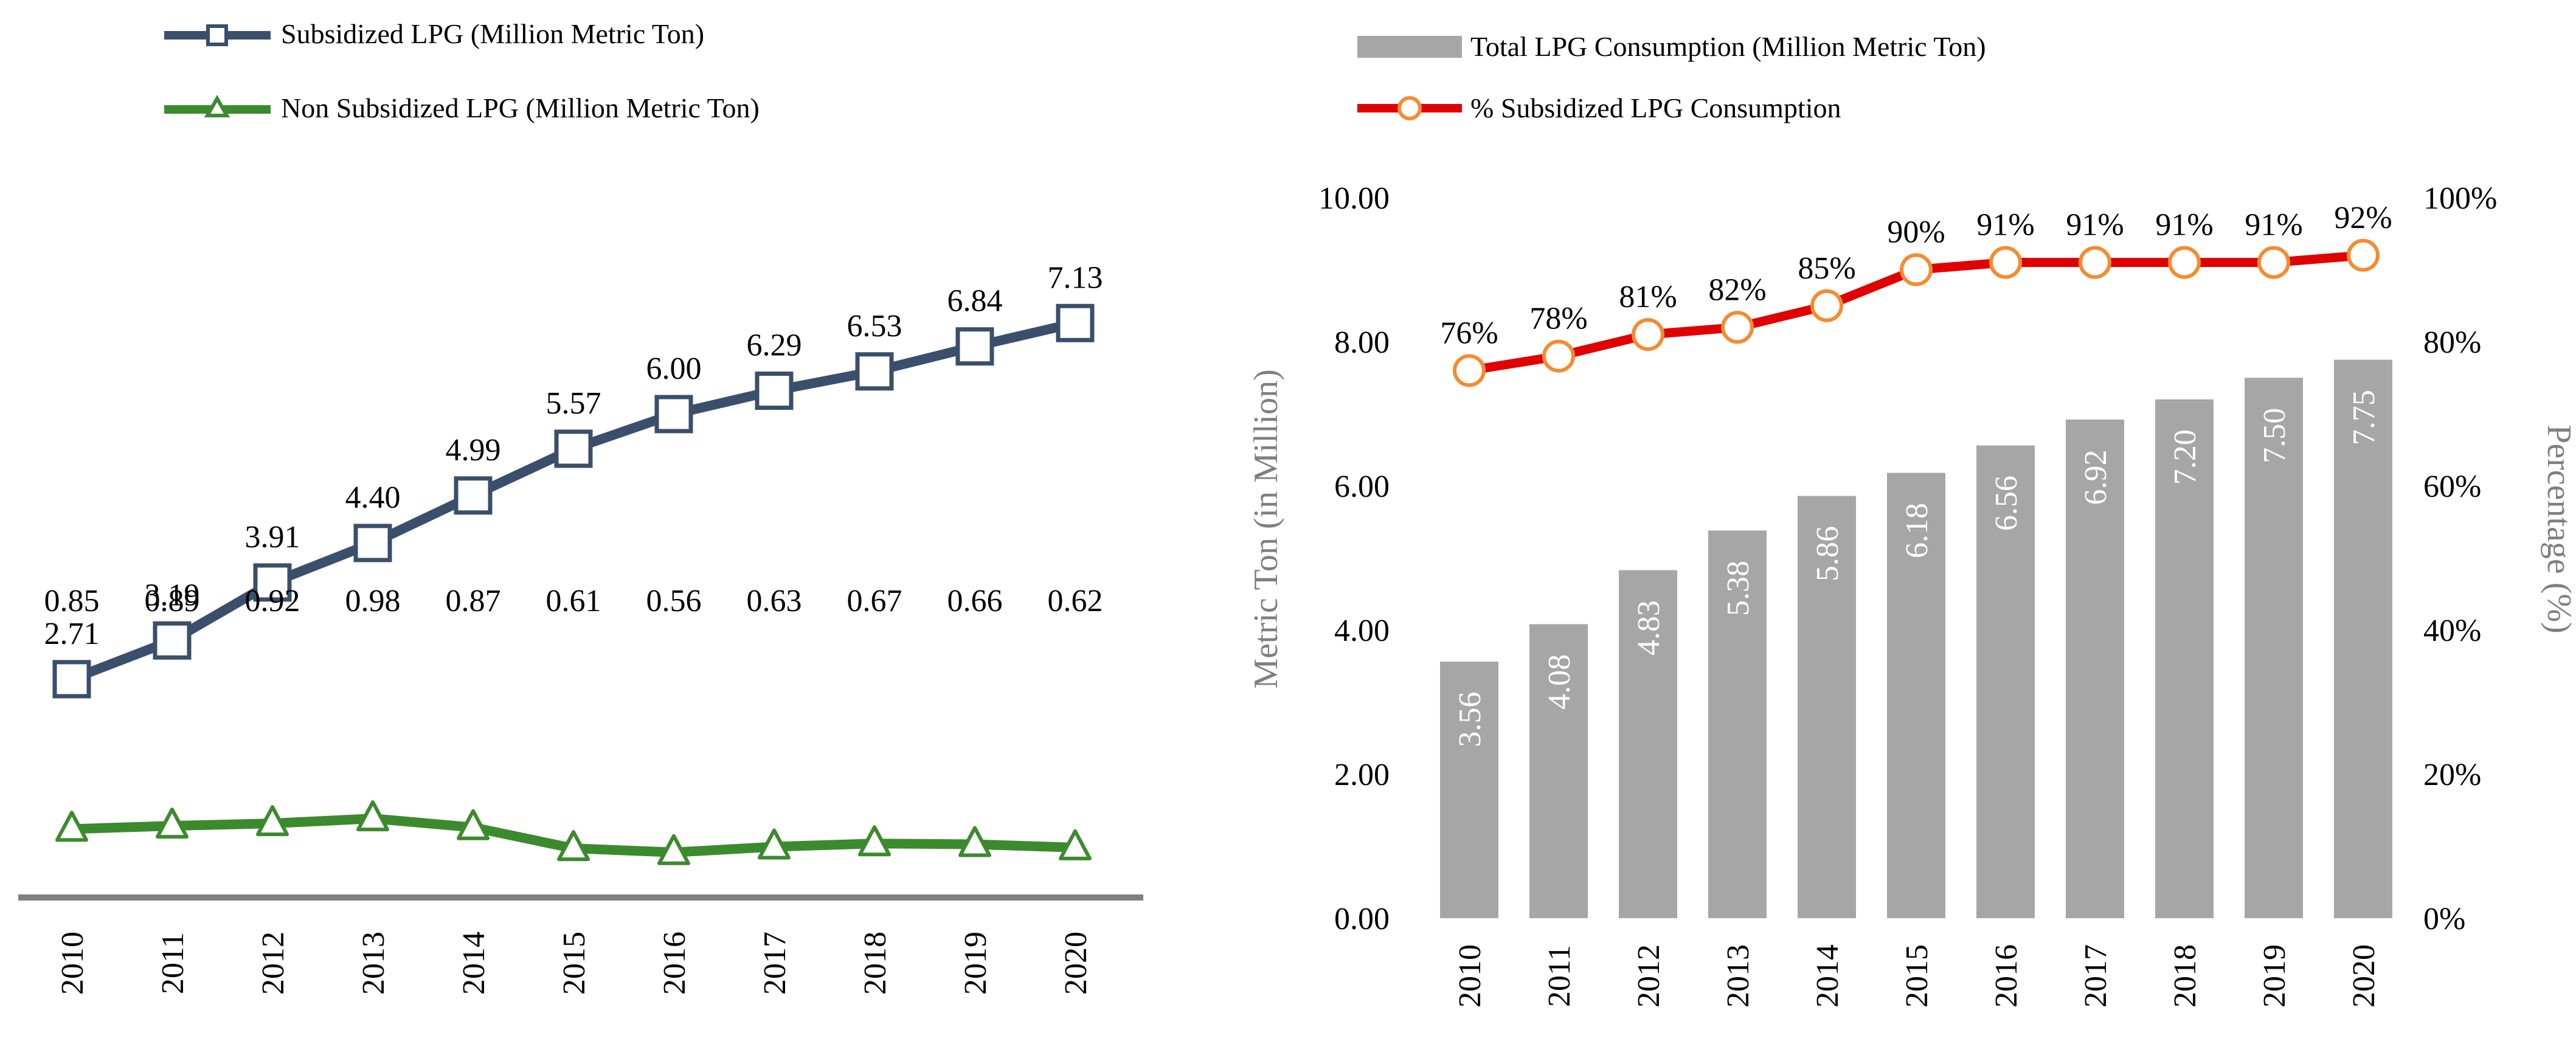  I want to click on left-y-axis-title: Metric Ton (in Million), so click(1266, 528).